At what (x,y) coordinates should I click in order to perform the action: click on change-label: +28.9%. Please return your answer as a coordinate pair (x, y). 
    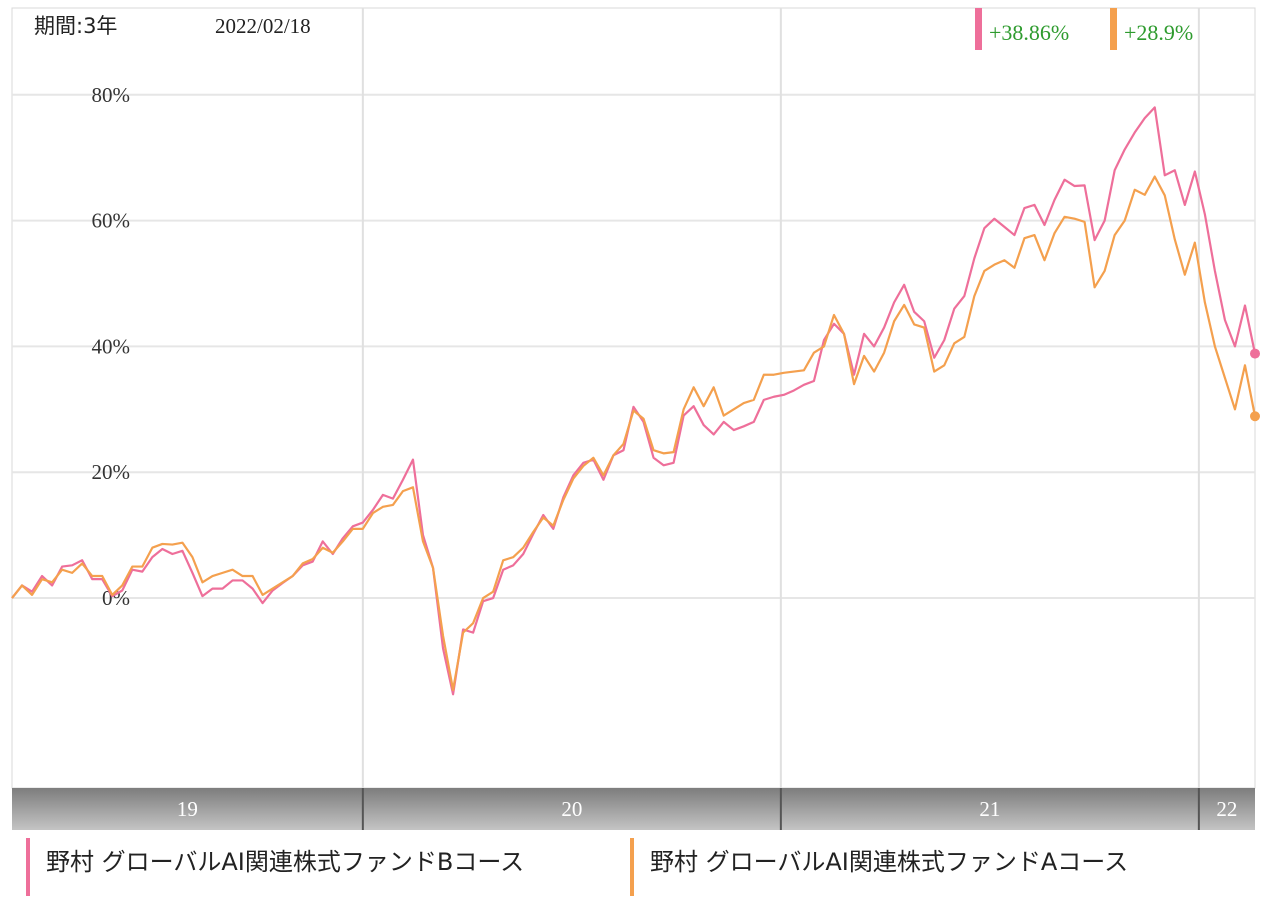
    Looking at the image, I should click on (1158, 32).